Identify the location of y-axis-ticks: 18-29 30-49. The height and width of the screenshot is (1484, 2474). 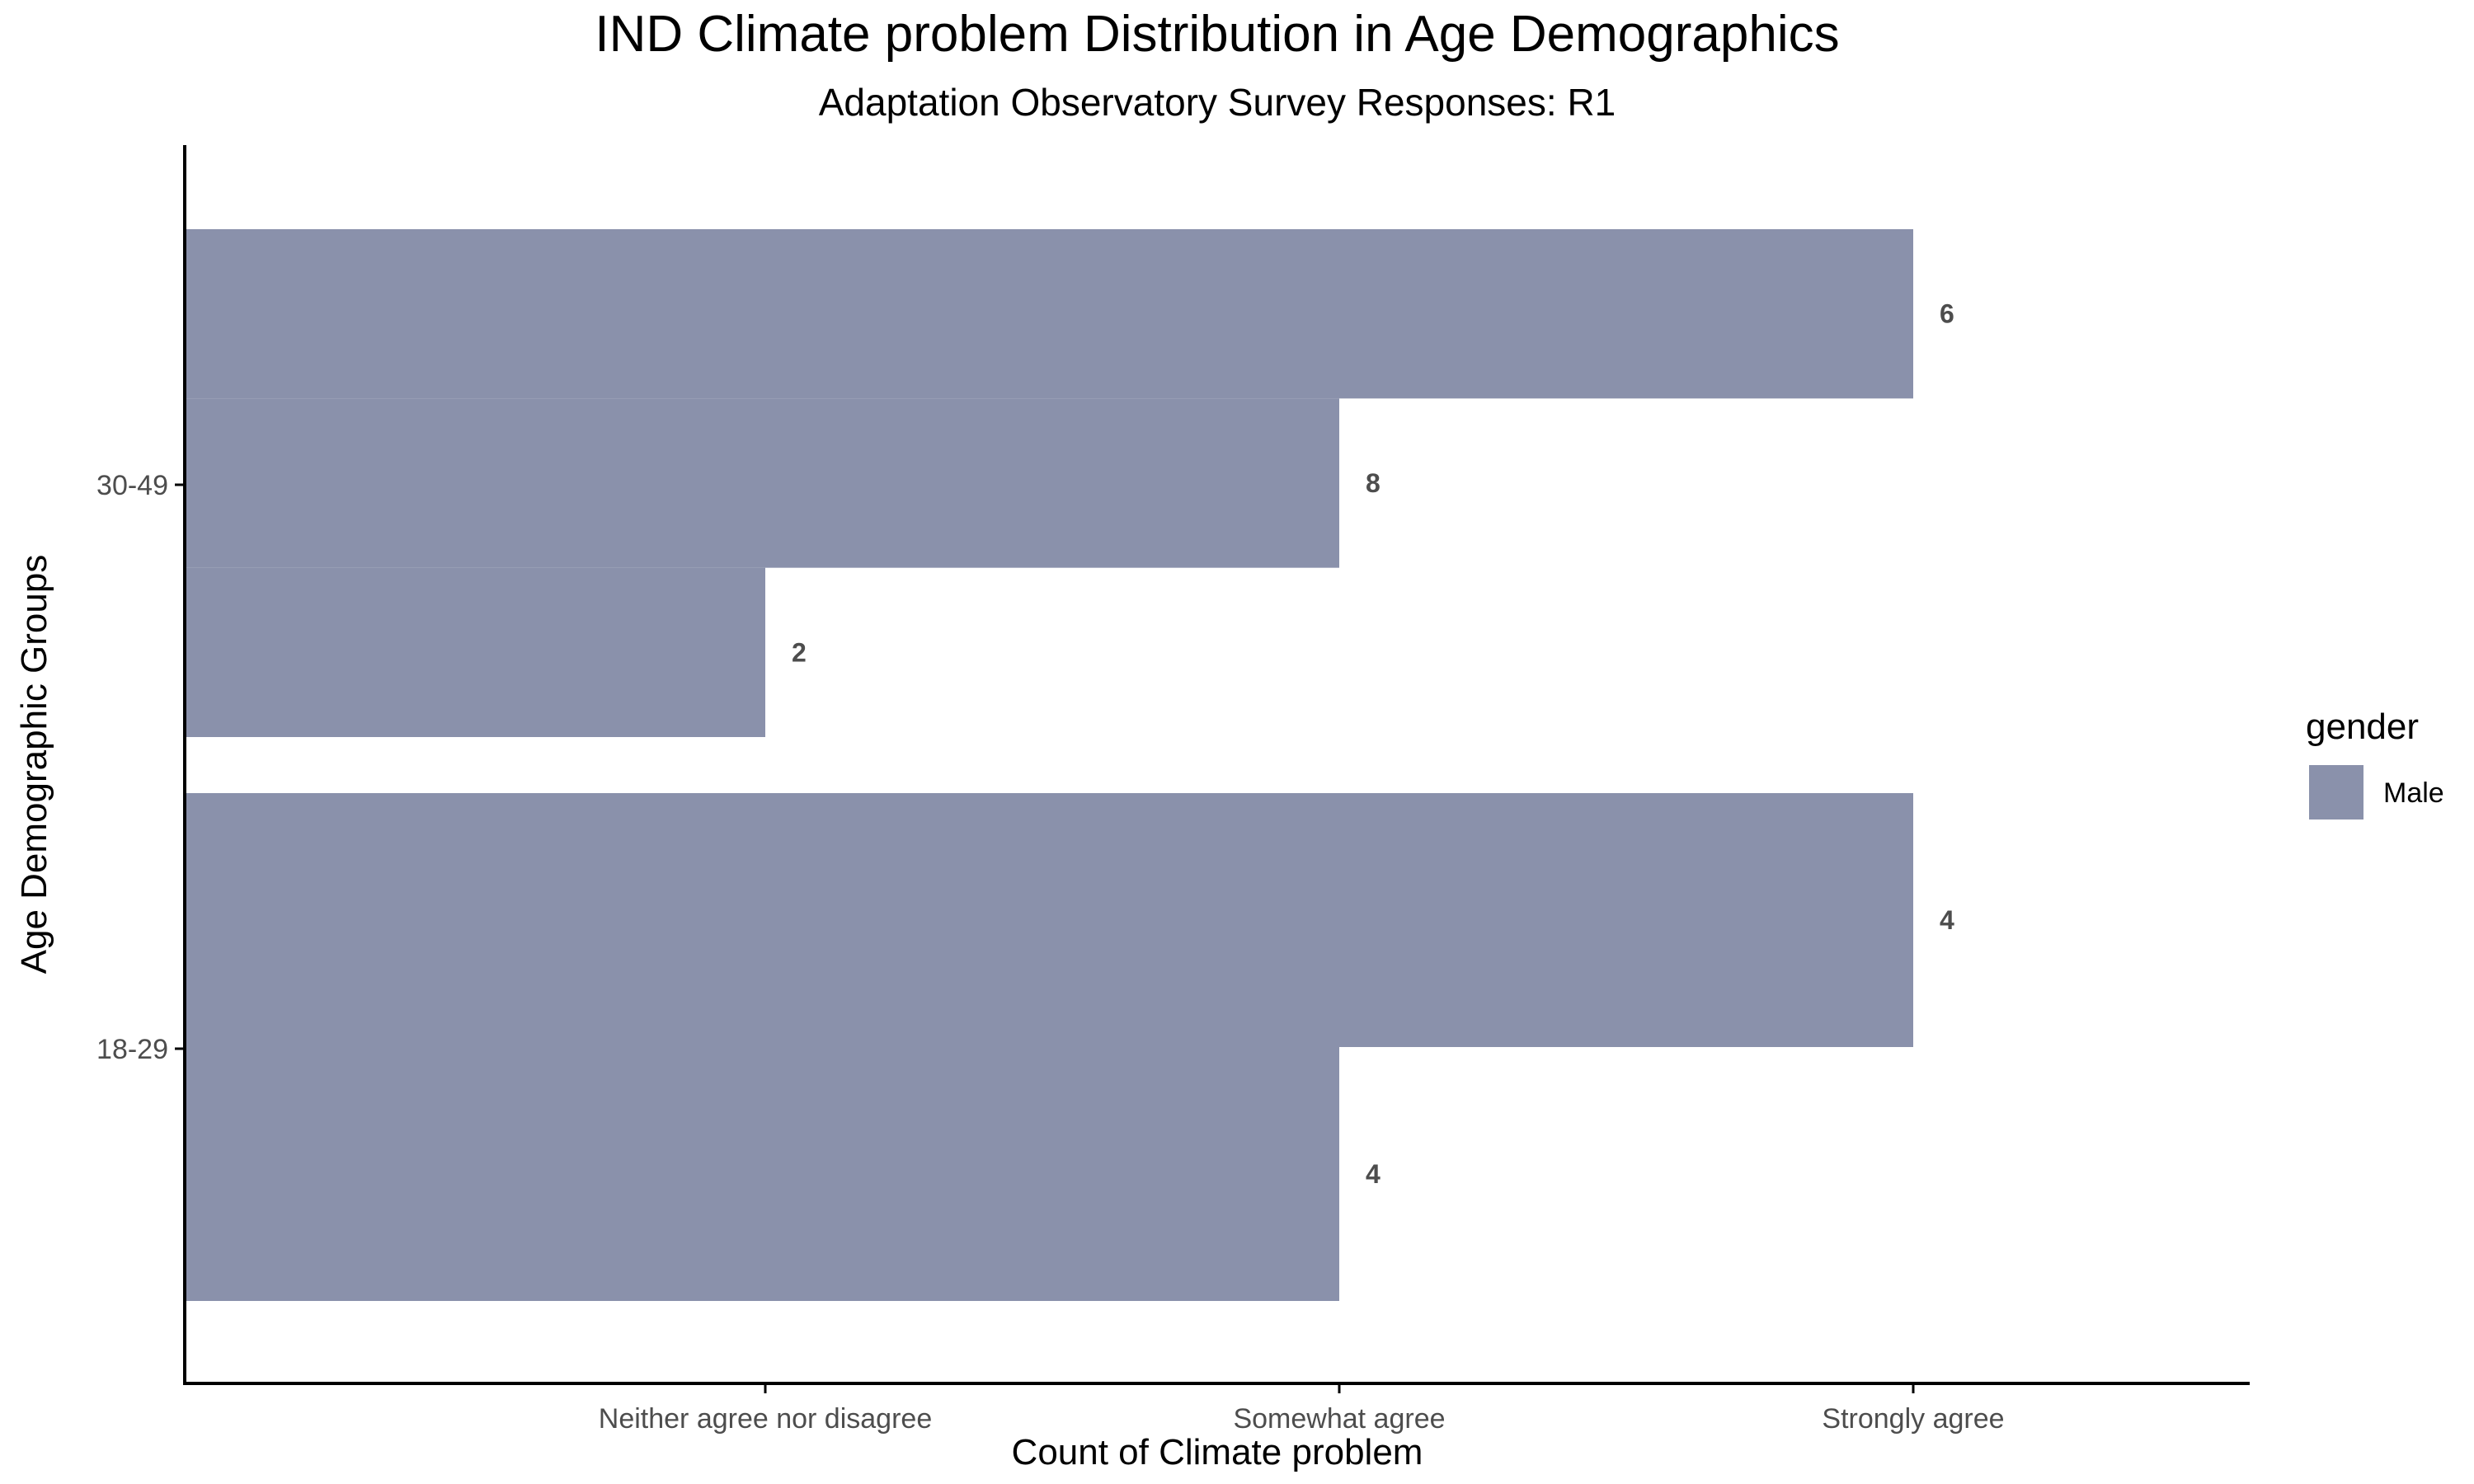
(140, 767).